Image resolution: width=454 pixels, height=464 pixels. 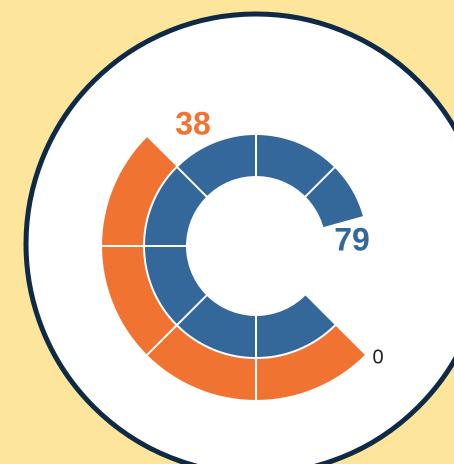 I want to click on inner-value-label: 79, so click(x=352, y=239).